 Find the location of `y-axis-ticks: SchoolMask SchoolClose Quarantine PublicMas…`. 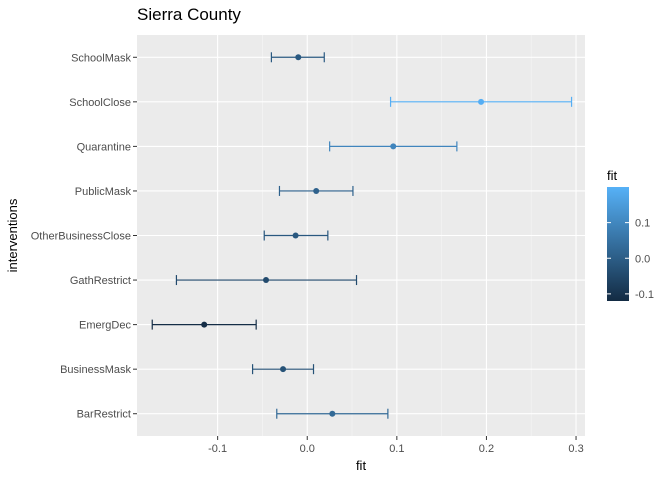

y-axis-ticks: SchoolMask SchoolClose Quarantine PublicMas… is located at coordinates (84, 236).